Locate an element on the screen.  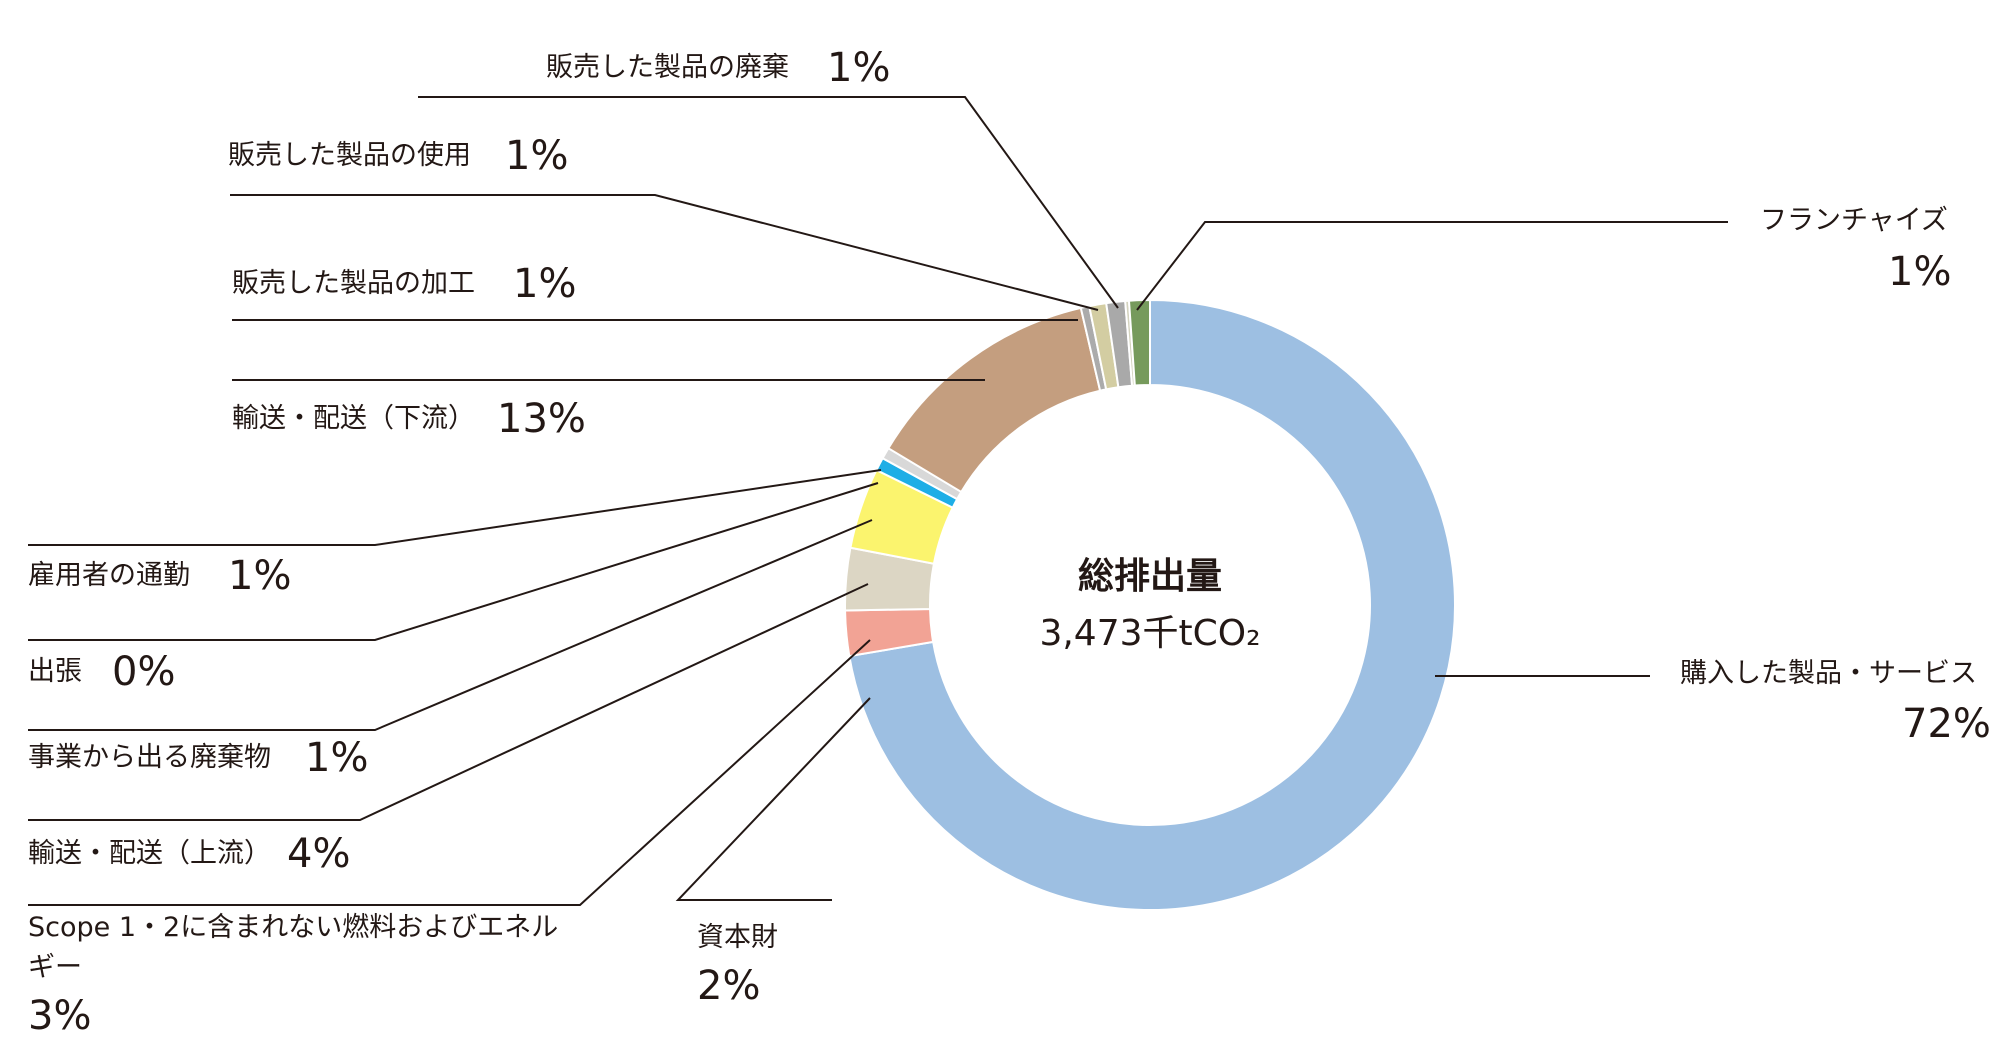
label-use-name: 販売した製品の使用 is located at coordinates (349, 155).